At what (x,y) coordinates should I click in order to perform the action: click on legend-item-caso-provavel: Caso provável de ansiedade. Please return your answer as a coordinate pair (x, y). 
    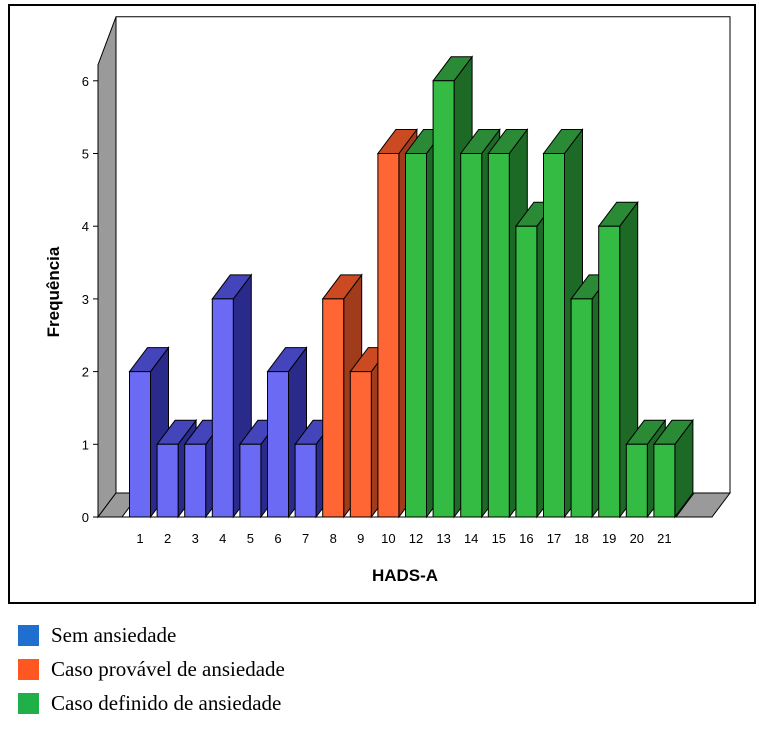
    Looking at the image, I should click on (151, 669).